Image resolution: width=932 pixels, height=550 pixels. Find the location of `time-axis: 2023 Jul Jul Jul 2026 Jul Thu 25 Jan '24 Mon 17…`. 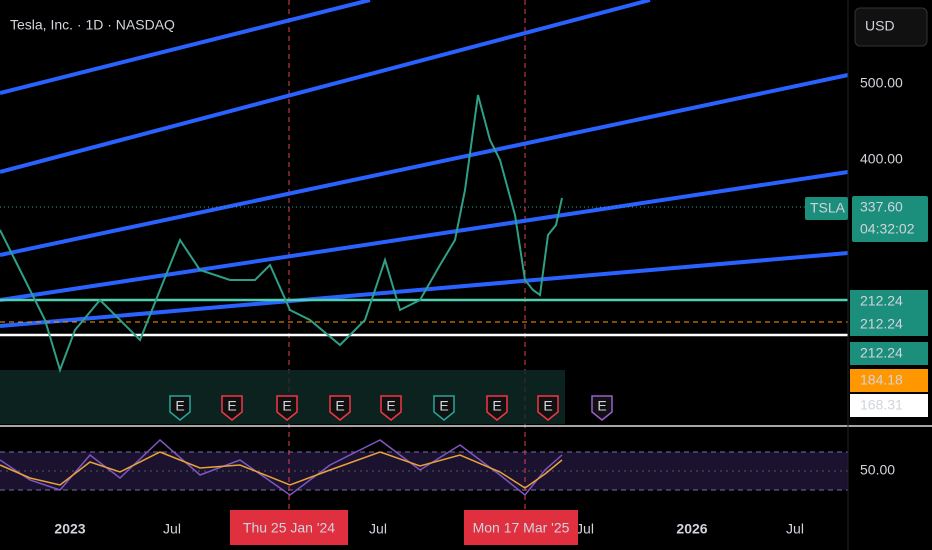

time-axis: 2023 Jul Jul Jul 2026 Jul Thu 25 Jan '24 Mon 17… is located at coordinates (429, 527).